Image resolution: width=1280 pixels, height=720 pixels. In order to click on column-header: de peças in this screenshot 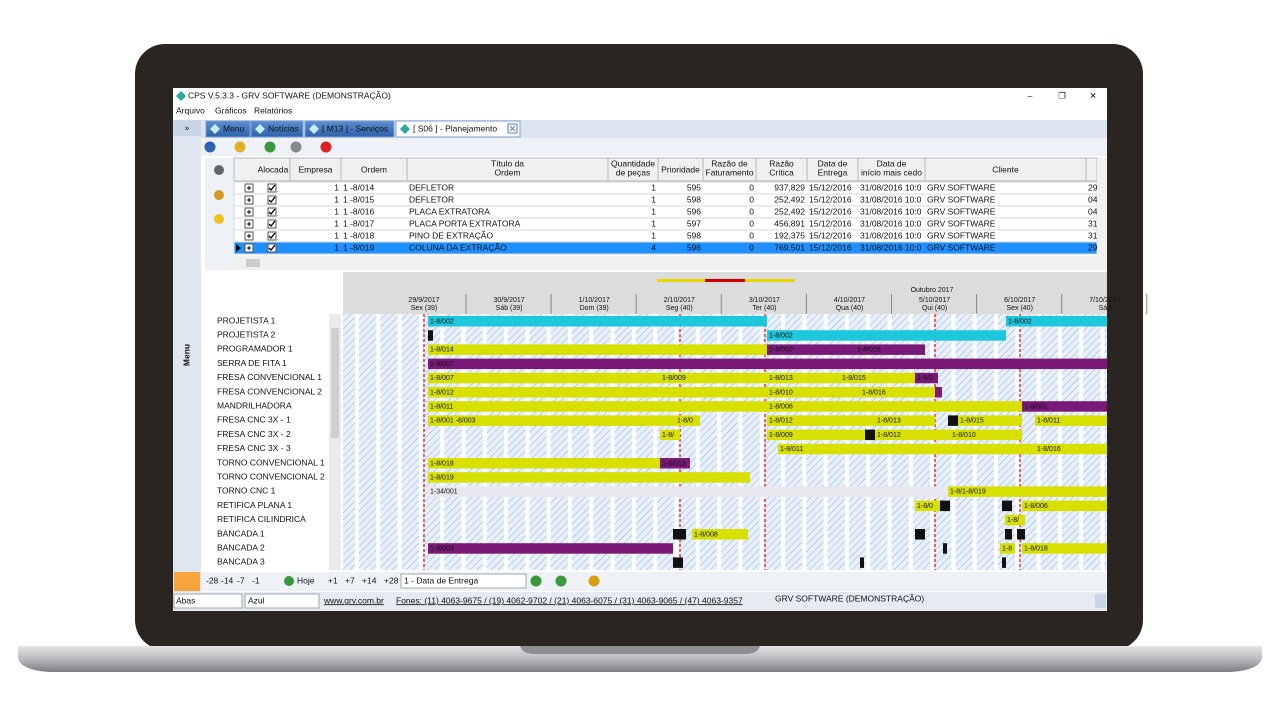, I will do `click(633, 172)`.